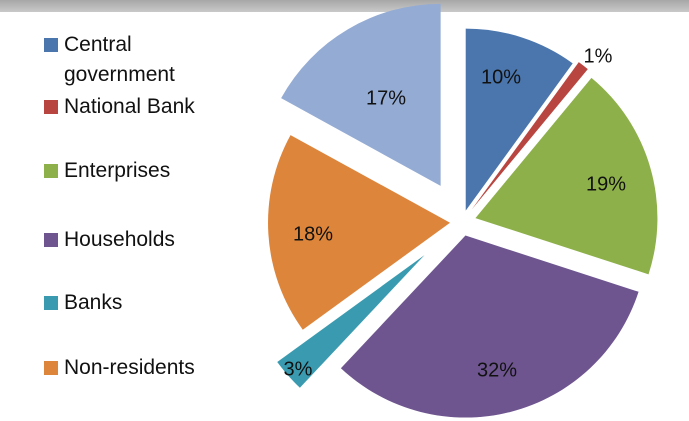 This screenshot has height=421, width=689. I want to click on pie-slice-enterprises, so click(566, 176).